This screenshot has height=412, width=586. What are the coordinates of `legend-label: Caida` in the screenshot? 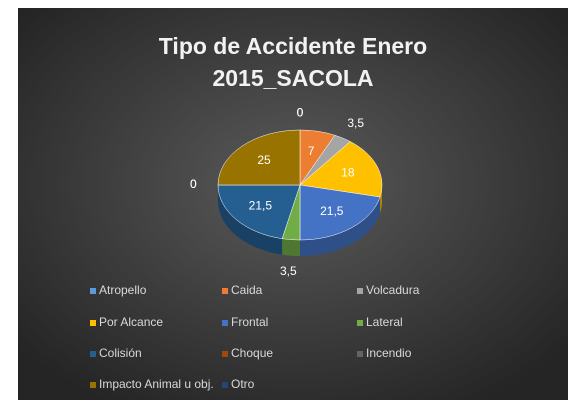 It's located at (247, 290).